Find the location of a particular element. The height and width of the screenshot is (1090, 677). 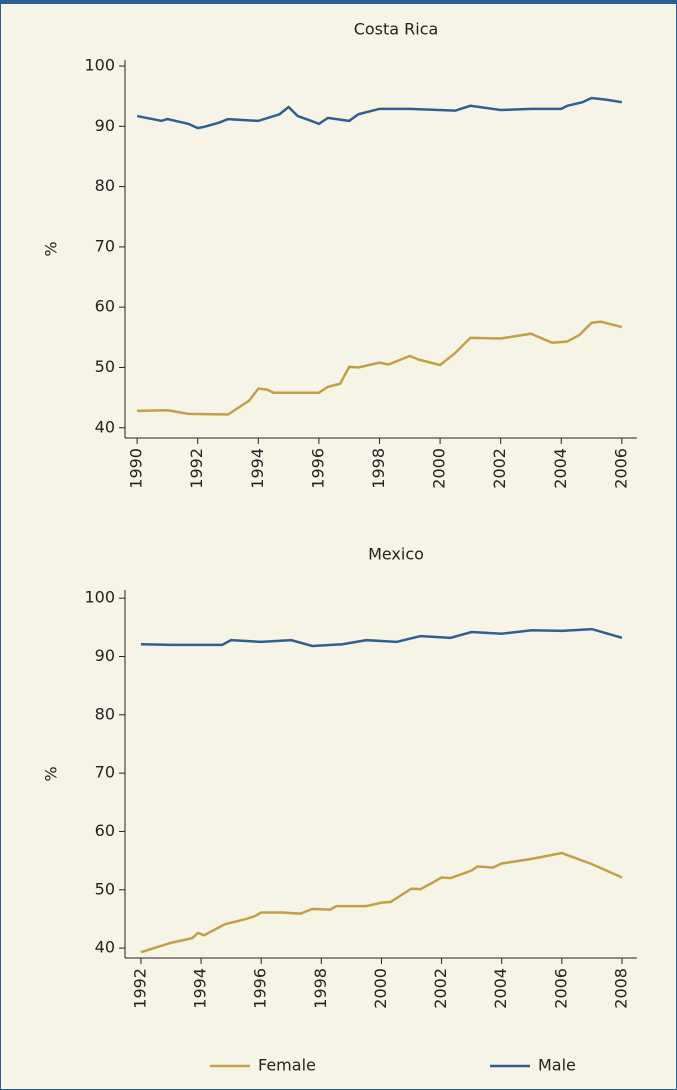

x-tick-label: 1990 is located at coordinates (136, 468).